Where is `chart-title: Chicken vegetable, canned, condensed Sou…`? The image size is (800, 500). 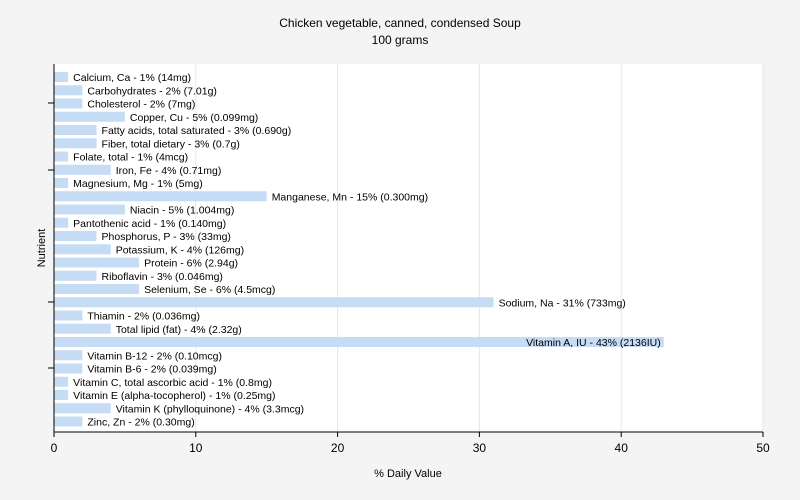
chart-title: Chicken vegetable, canned, condensed Sou… is located at coordinates (400, 23).